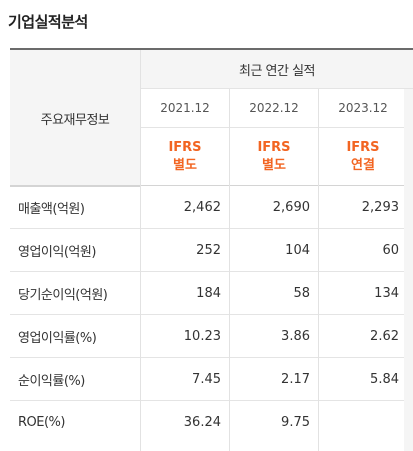 The image size is (413, 451). I want to click on cell, so click(363, 422).